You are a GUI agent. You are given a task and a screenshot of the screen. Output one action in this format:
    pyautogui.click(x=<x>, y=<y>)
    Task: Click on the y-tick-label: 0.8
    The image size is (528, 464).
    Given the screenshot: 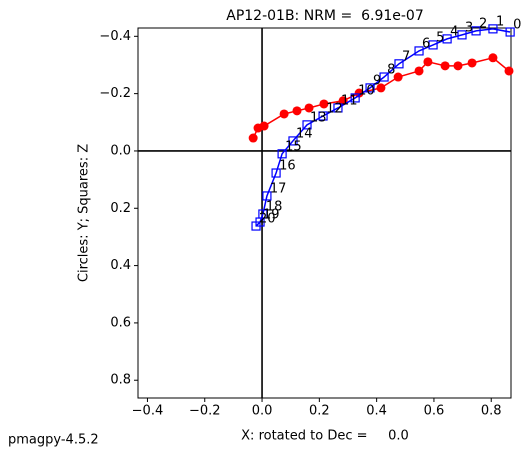 What is the action you would take?
    pyautogui.click(x=120, y=380)
    